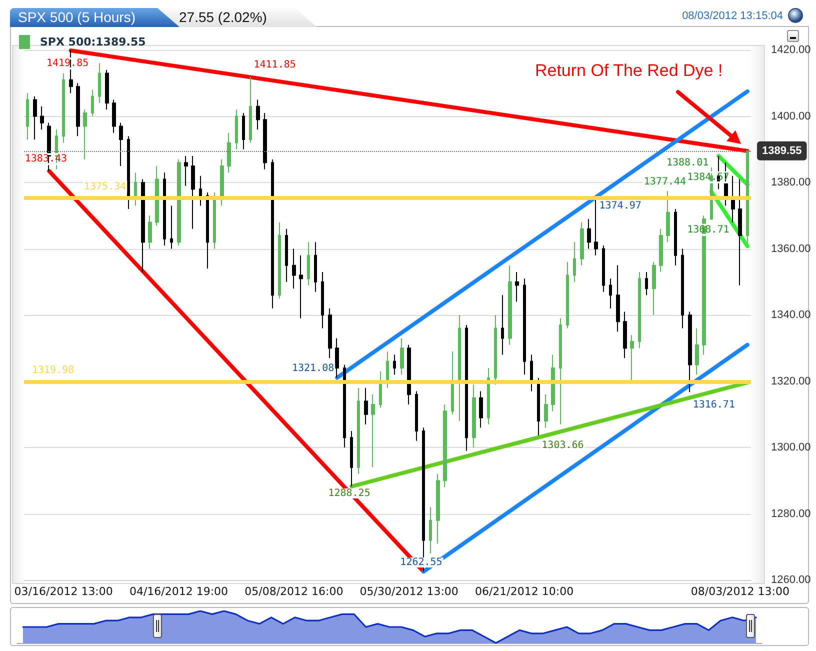  I want to click on x-tick-label: 05/08/2012 16:00, so click(294, 591).